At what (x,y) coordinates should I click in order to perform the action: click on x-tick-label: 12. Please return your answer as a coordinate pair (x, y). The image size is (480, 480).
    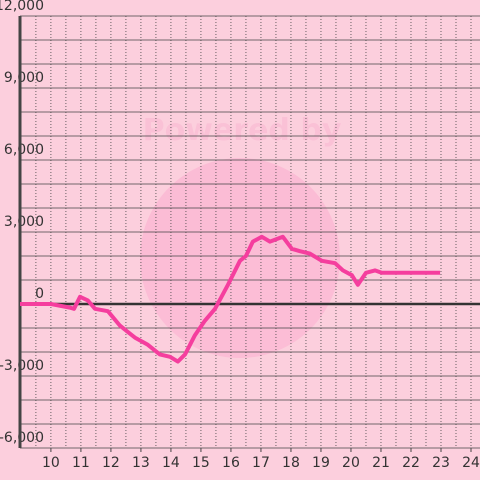
    Looking at the image, I should click on (111, 463).